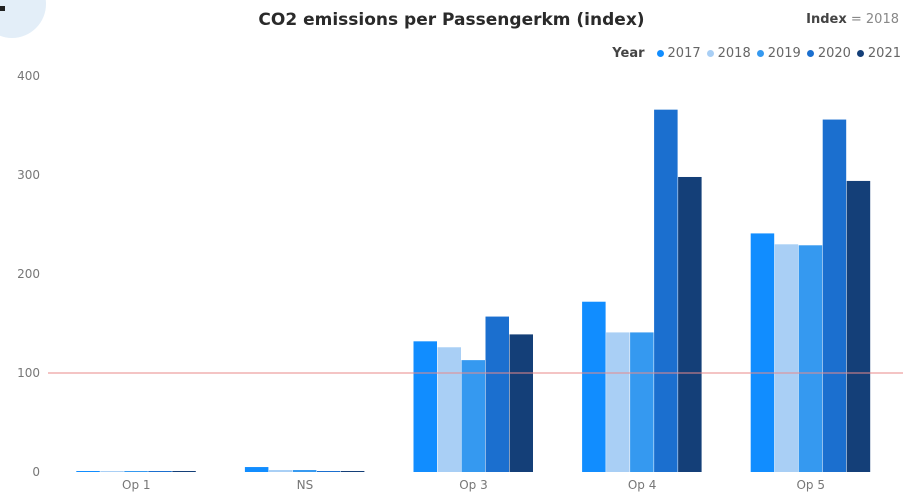 Image resolution: width=903 pixels, height=495 pixels. Describe the element at coordinates (684, 53) in the screenshot. I see `legend-label: 2017` at that location.